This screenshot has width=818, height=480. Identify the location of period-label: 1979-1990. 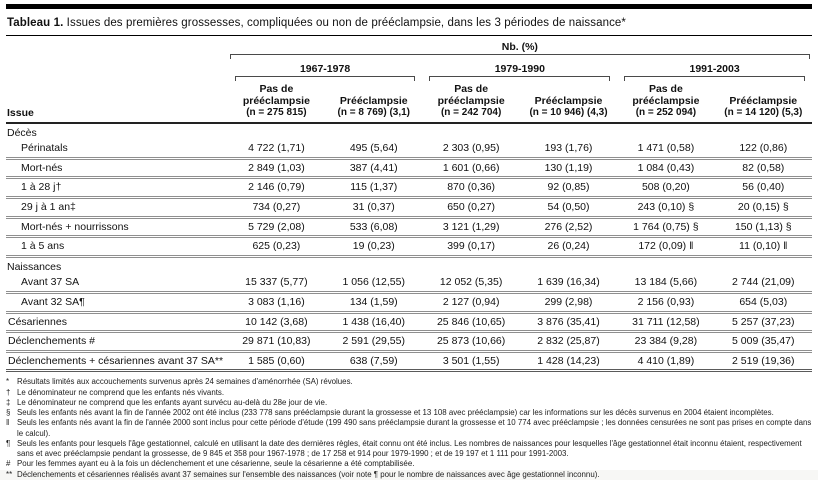
(519, 69).